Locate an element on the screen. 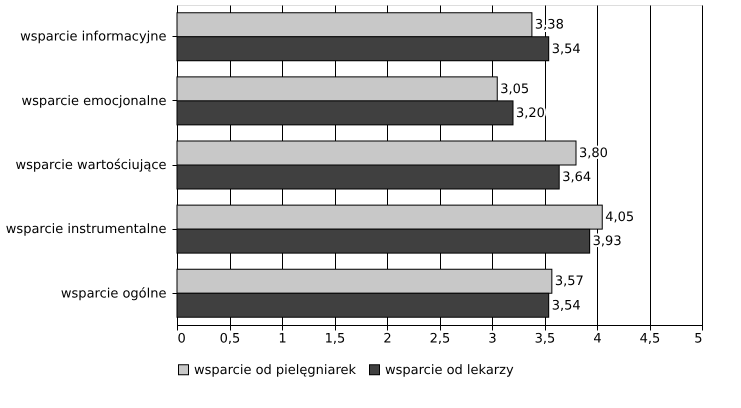 The height and width of the screenshot is (408, 741). y-tick-label: wsparcie wartościujące is located at coordinates (90, 165).